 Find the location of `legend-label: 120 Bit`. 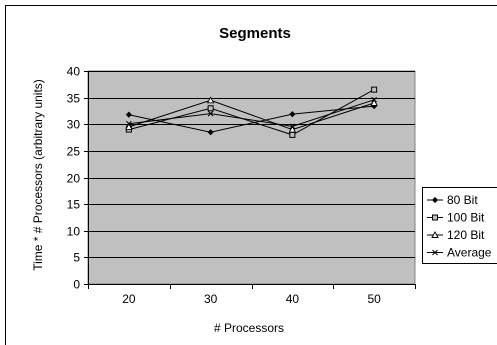

legend-label: 120 Bit is located at coordinates (466, 235).